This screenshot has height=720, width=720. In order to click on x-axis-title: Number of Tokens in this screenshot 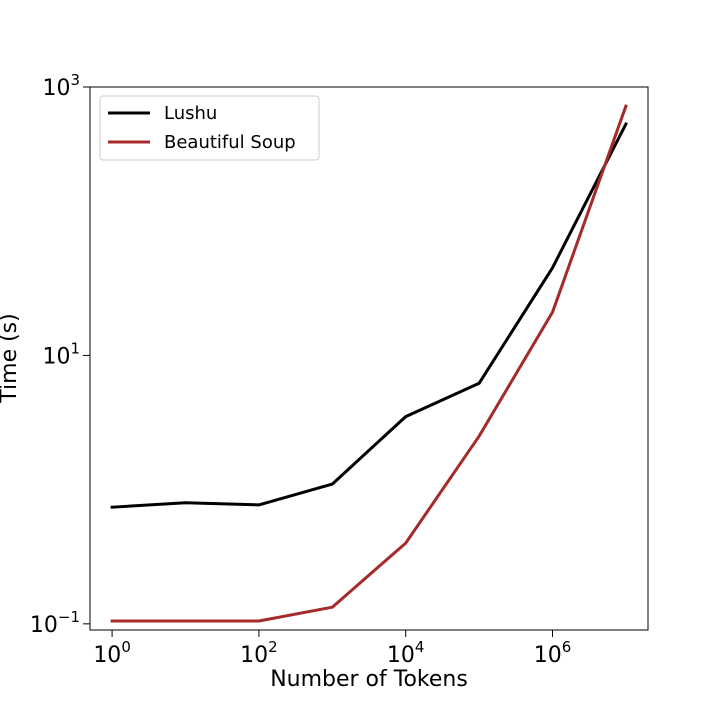, I will do `click(369, 679)`.